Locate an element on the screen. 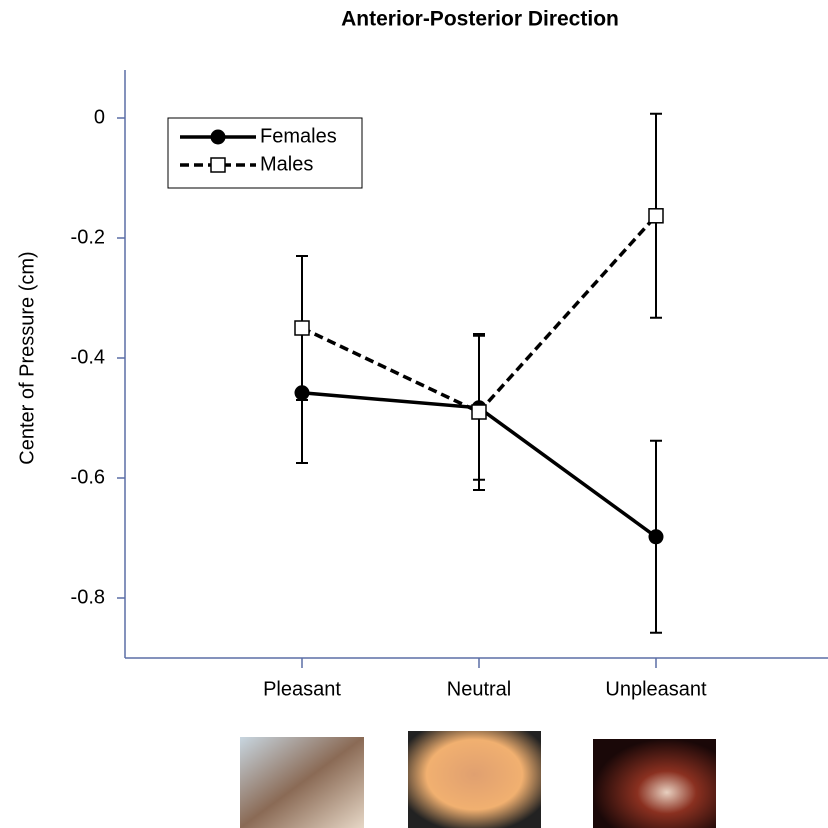 This screenshot has width=828, height=828. pleasant-image is located at coordinates (302, 782).